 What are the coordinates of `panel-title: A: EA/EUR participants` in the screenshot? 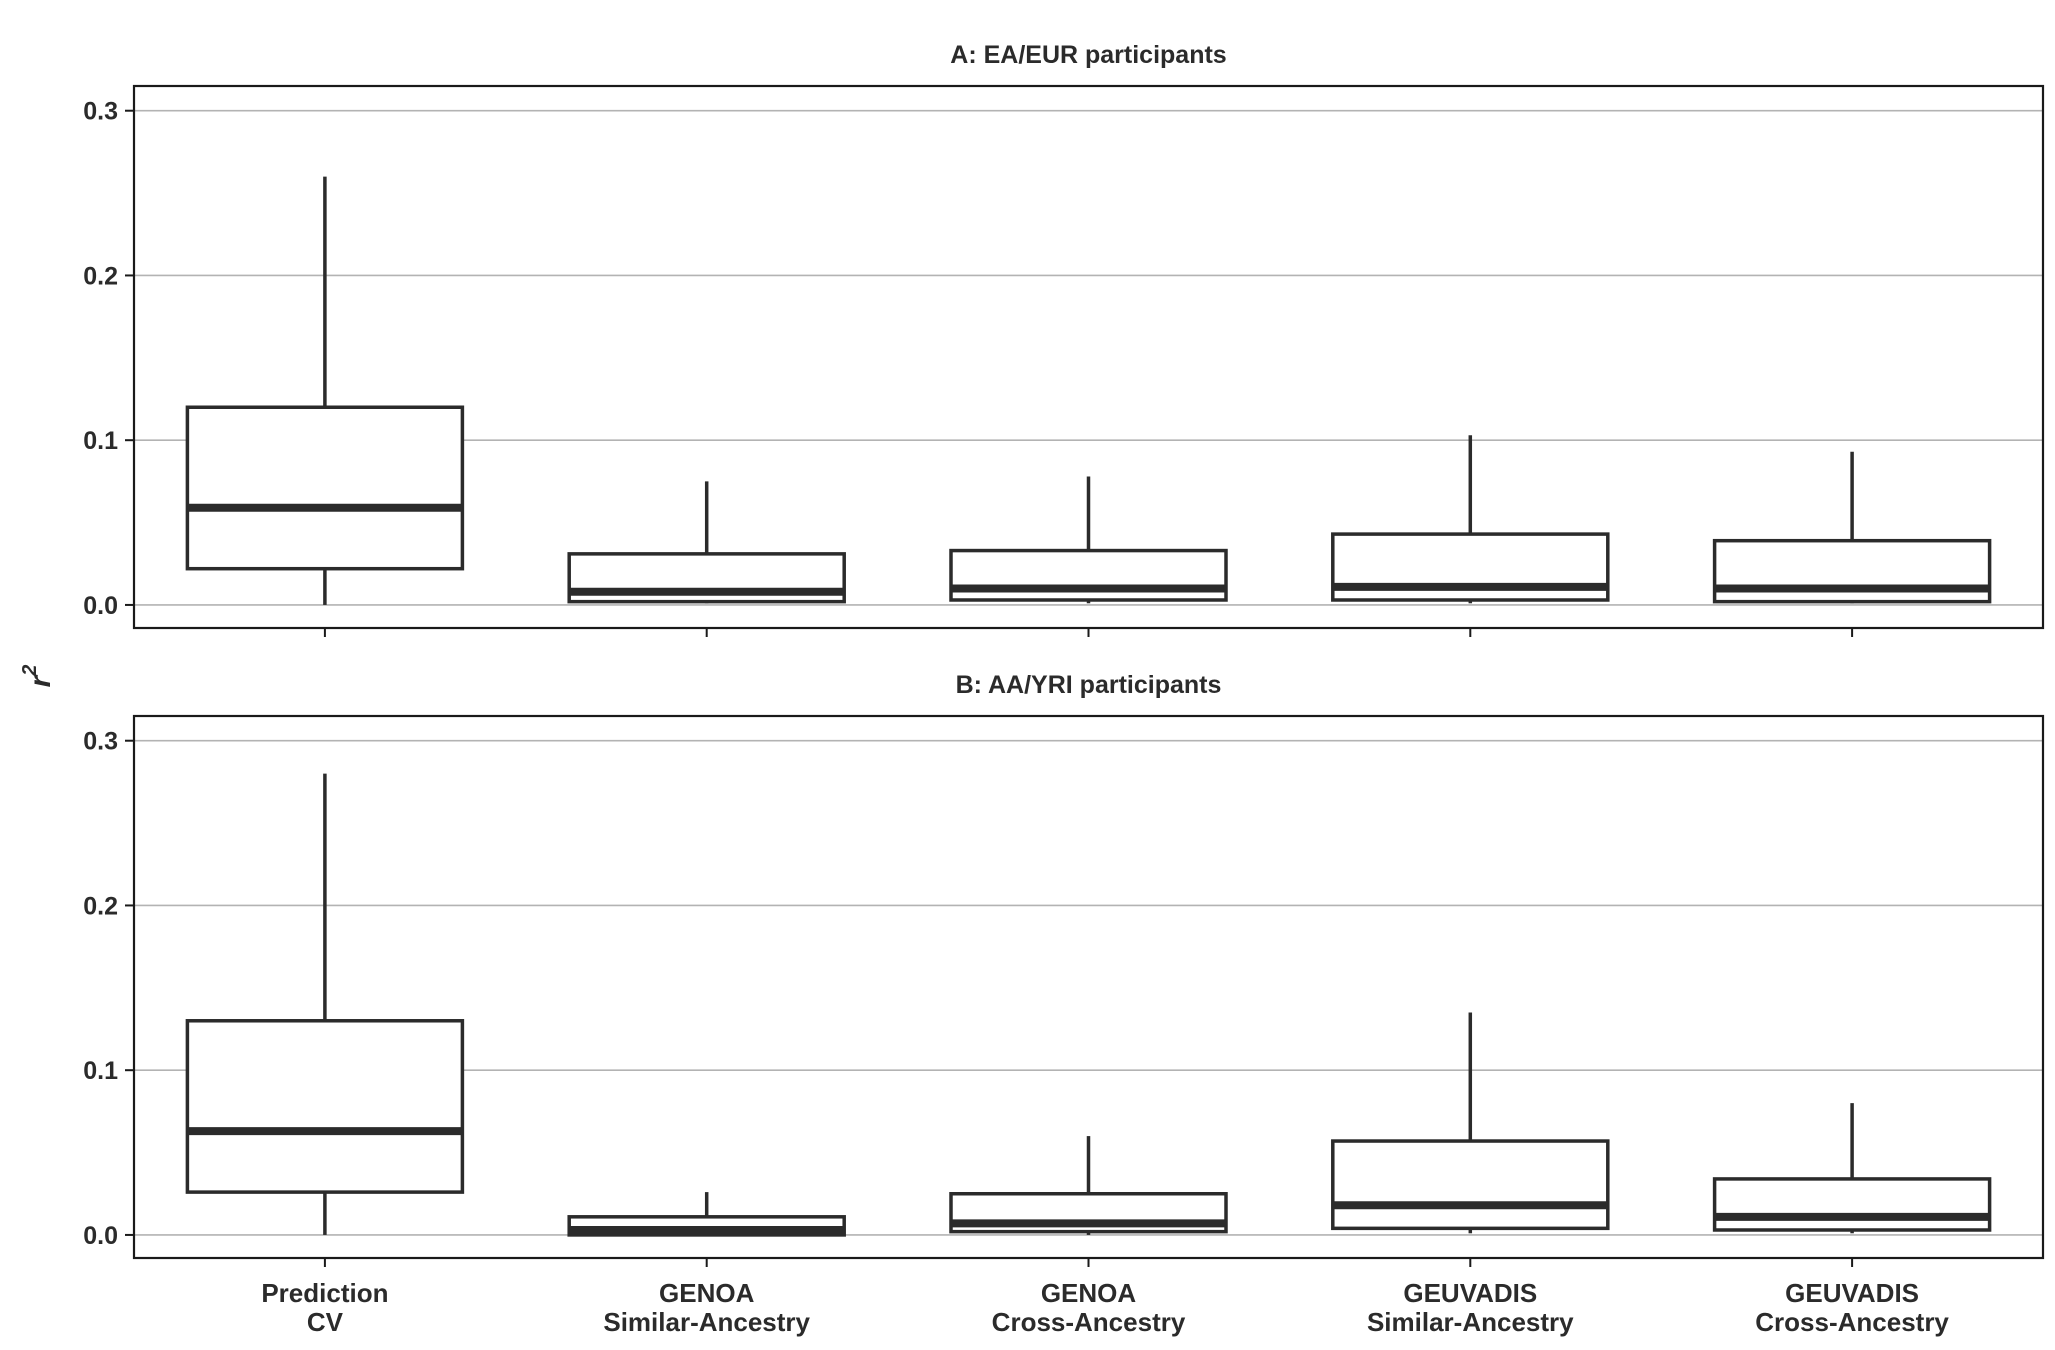 It's located at (1088, 55).